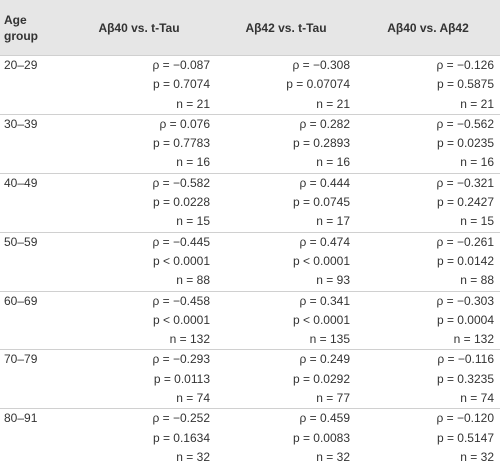 The height and width of the screenshot is (470, 500). Describe the element at coordinates (286, 261) in the screenshot. I see `stat-cell: ρ = 0.474 p < 0.0001 n = 93` at that location.